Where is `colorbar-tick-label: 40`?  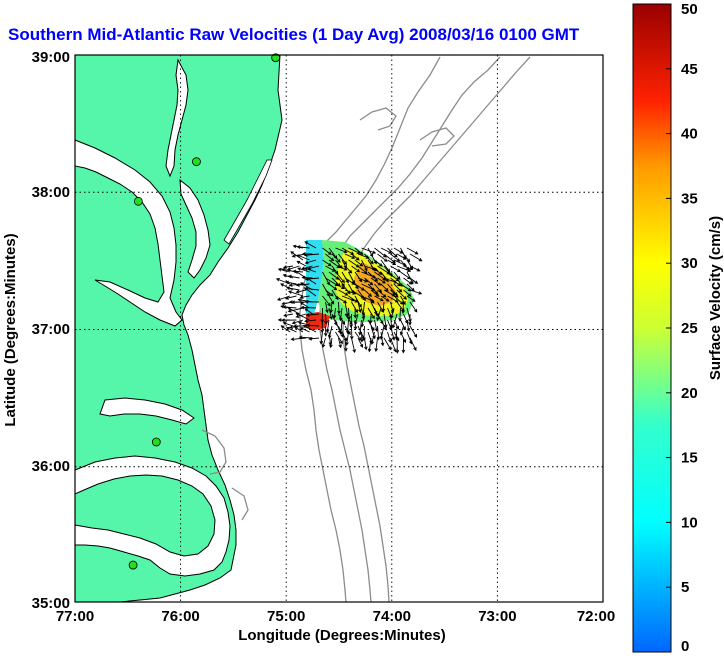
colorbar-tick-label: 40 is located at coordinates (689, 134).